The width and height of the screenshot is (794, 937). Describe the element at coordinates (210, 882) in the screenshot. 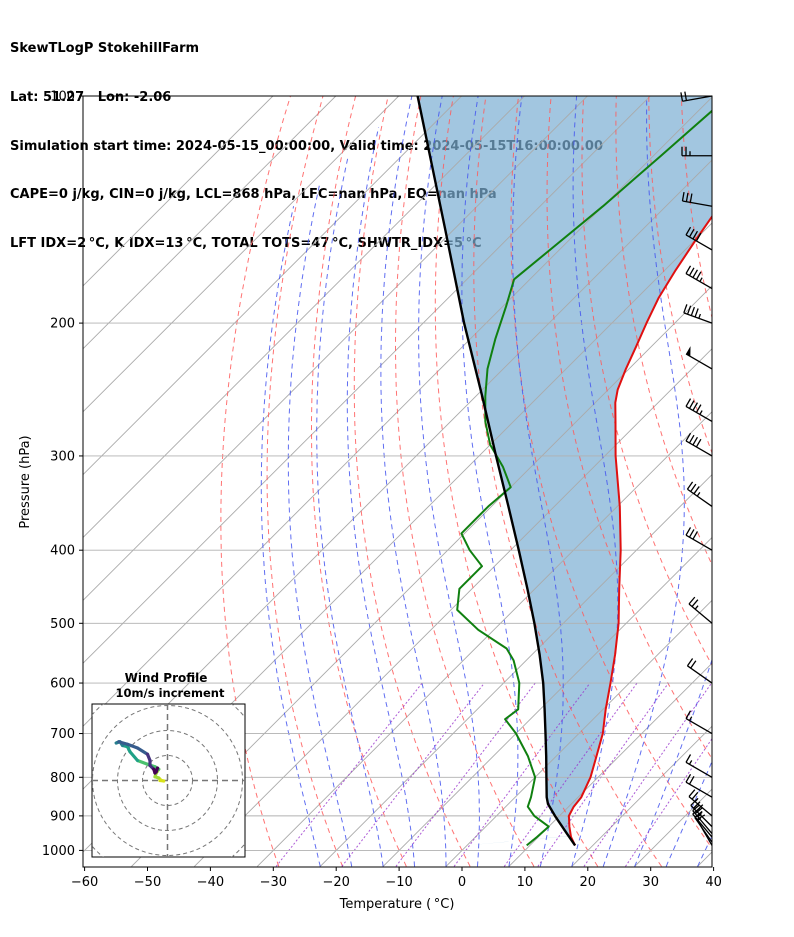

I see `x-tick-label: −40` at that location.